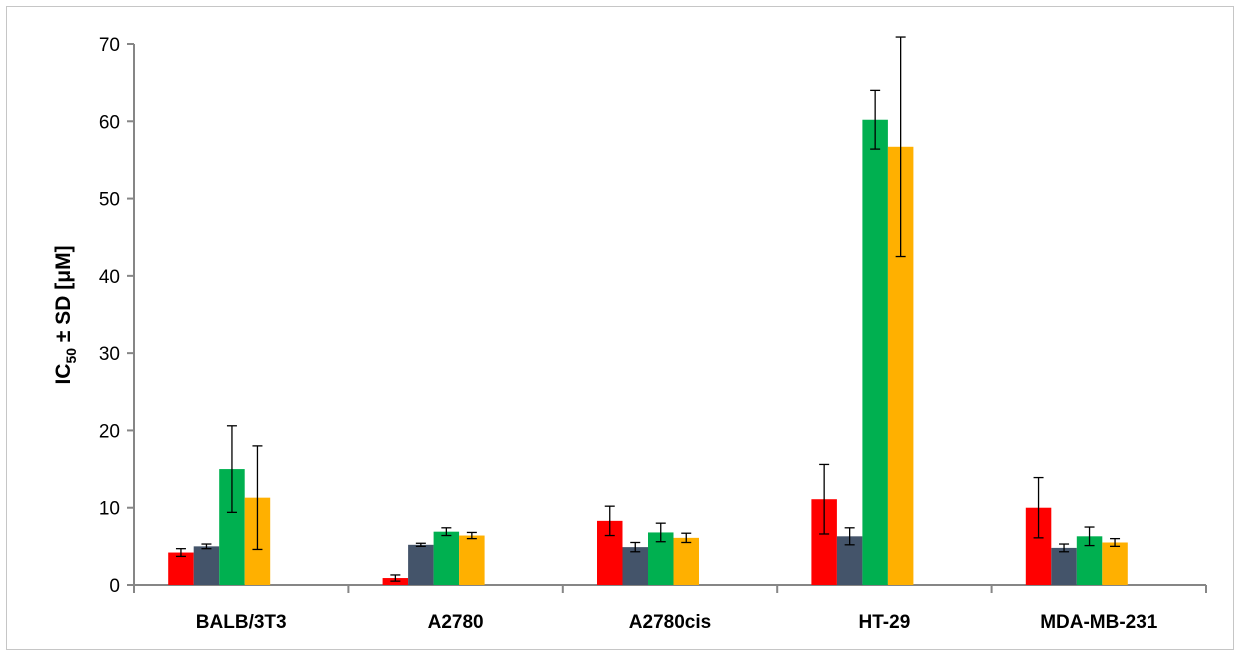 This screenshot has height=658, width=1242. What do you see at coordinates (241, 622) in the screenshot?
I see `x-category-label: BALB/3T3` at bounding box center [241, 622].